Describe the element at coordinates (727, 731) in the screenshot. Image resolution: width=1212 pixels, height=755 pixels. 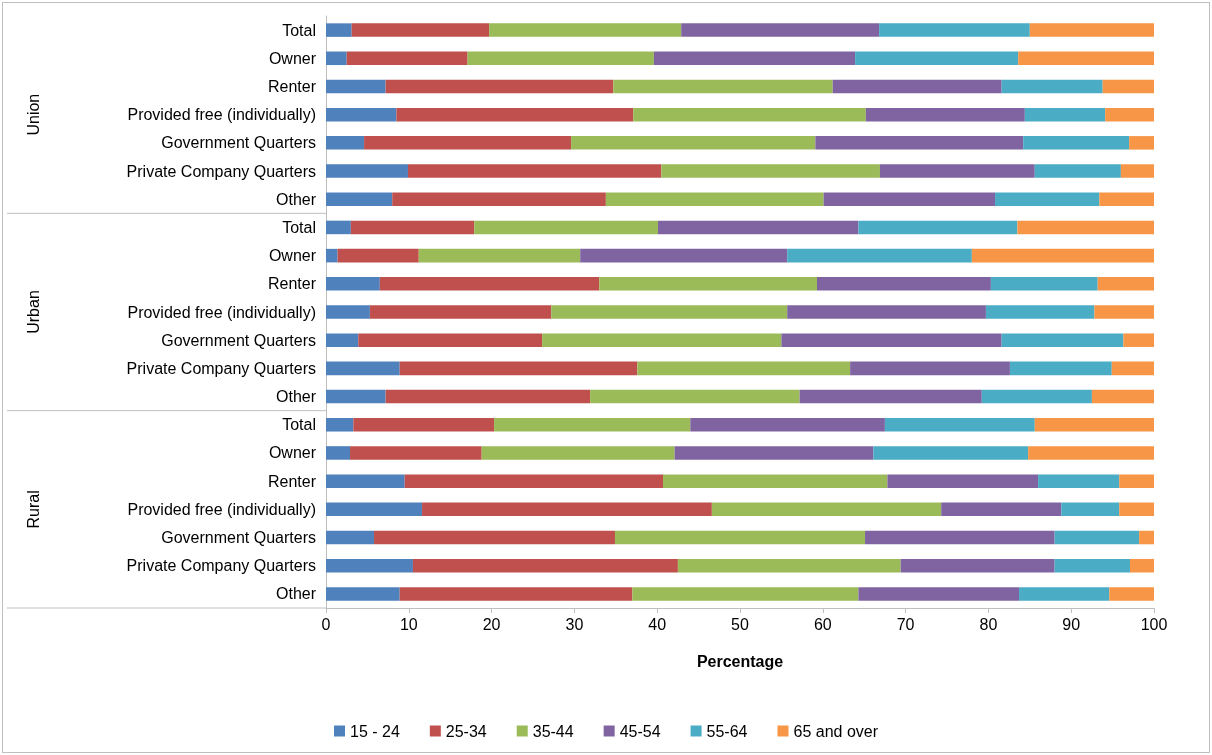
I see `legend-label: 55-64` at that location.